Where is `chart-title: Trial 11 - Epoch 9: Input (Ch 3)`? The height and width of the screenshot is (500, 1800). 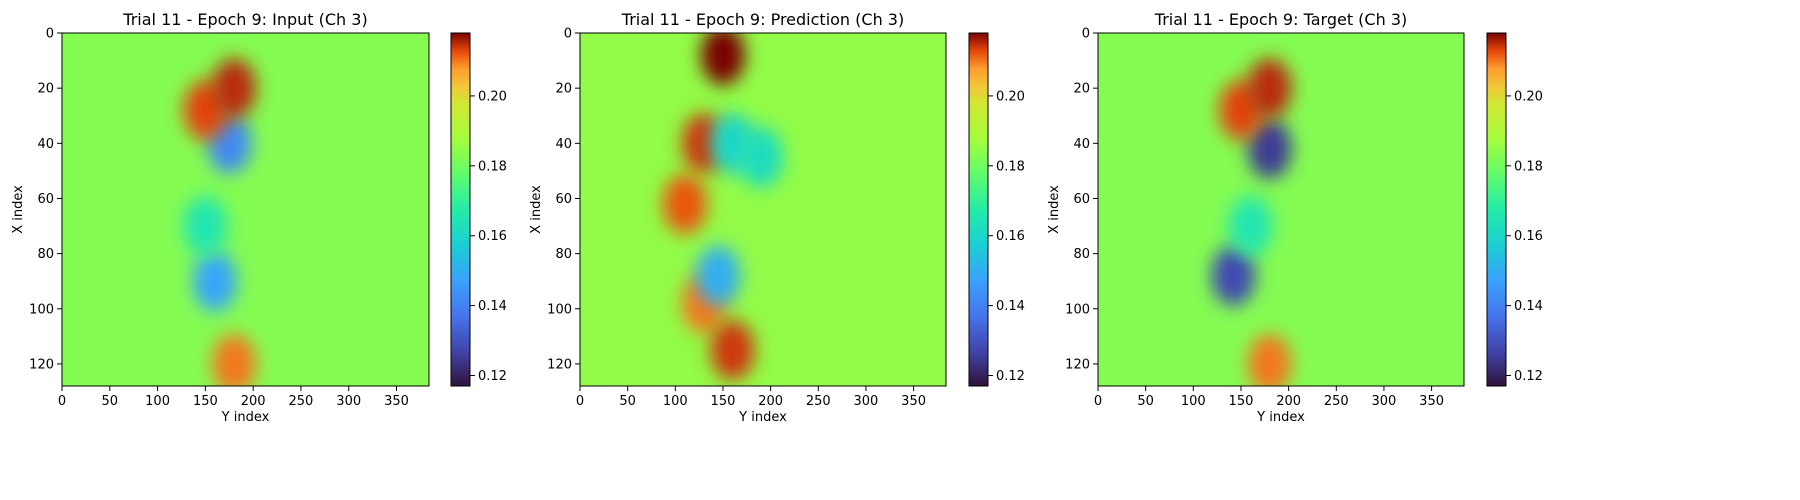 chart-title: Trial 11 - Epoch 9: Input (Ch 3) is located at coordinates (244, 19).